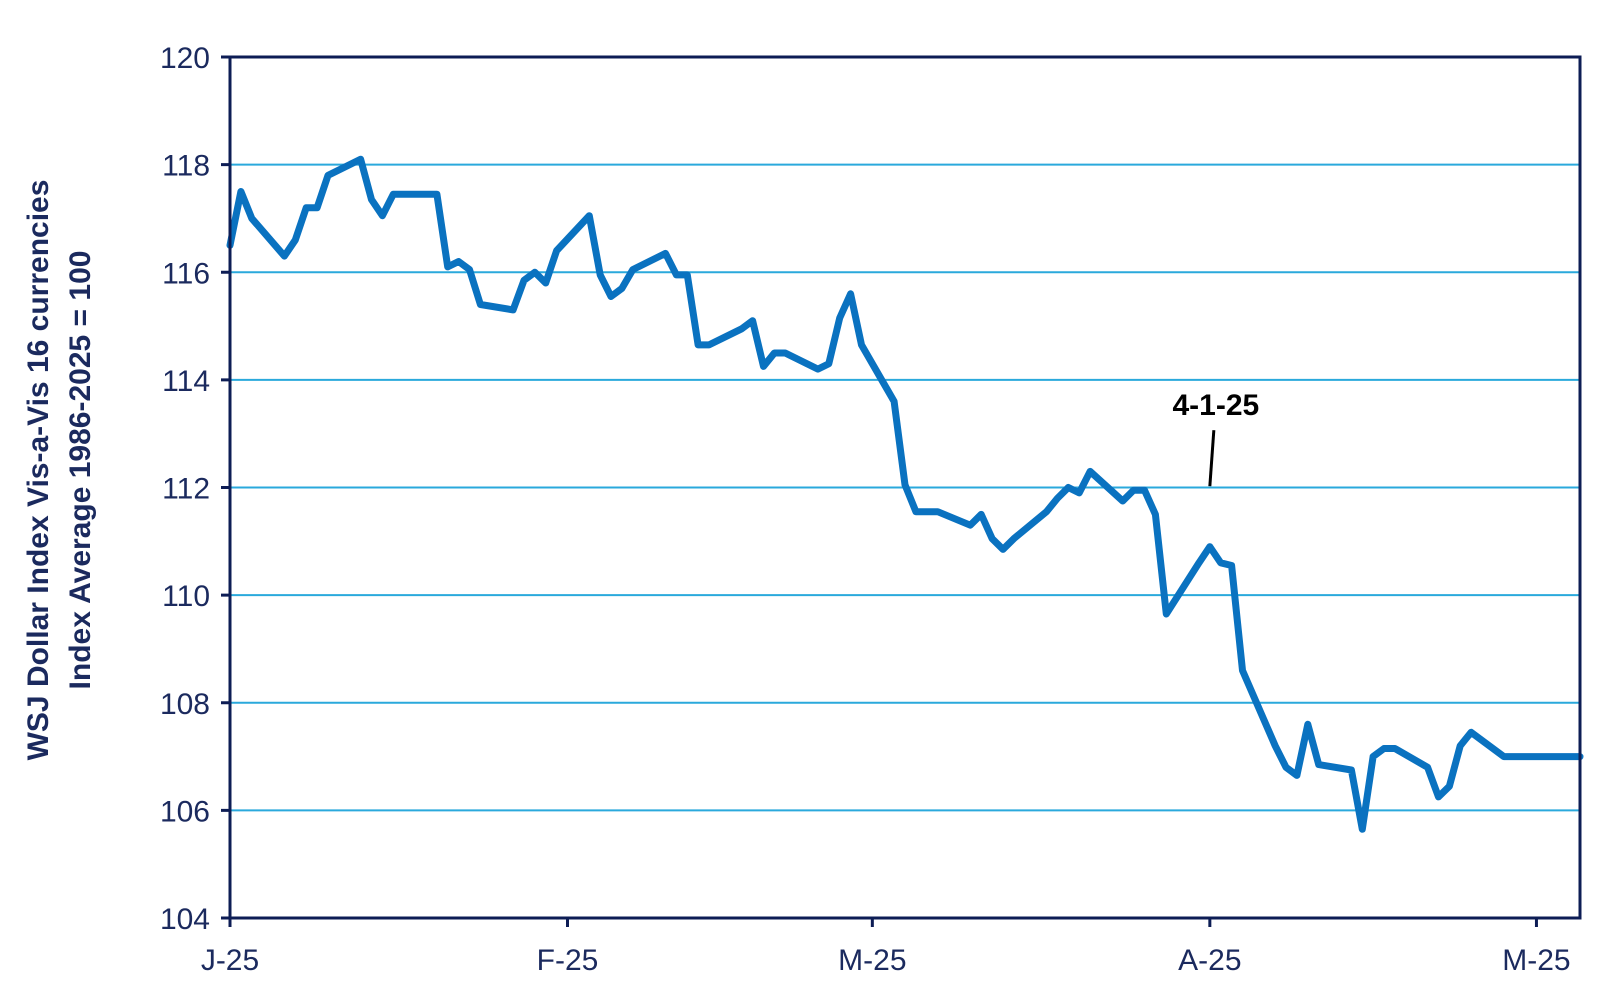  What do you see at coordinates (872, 960) in the screenshot?
I see `x-tick-label-2: M-25` at bounding box center [872, 960].